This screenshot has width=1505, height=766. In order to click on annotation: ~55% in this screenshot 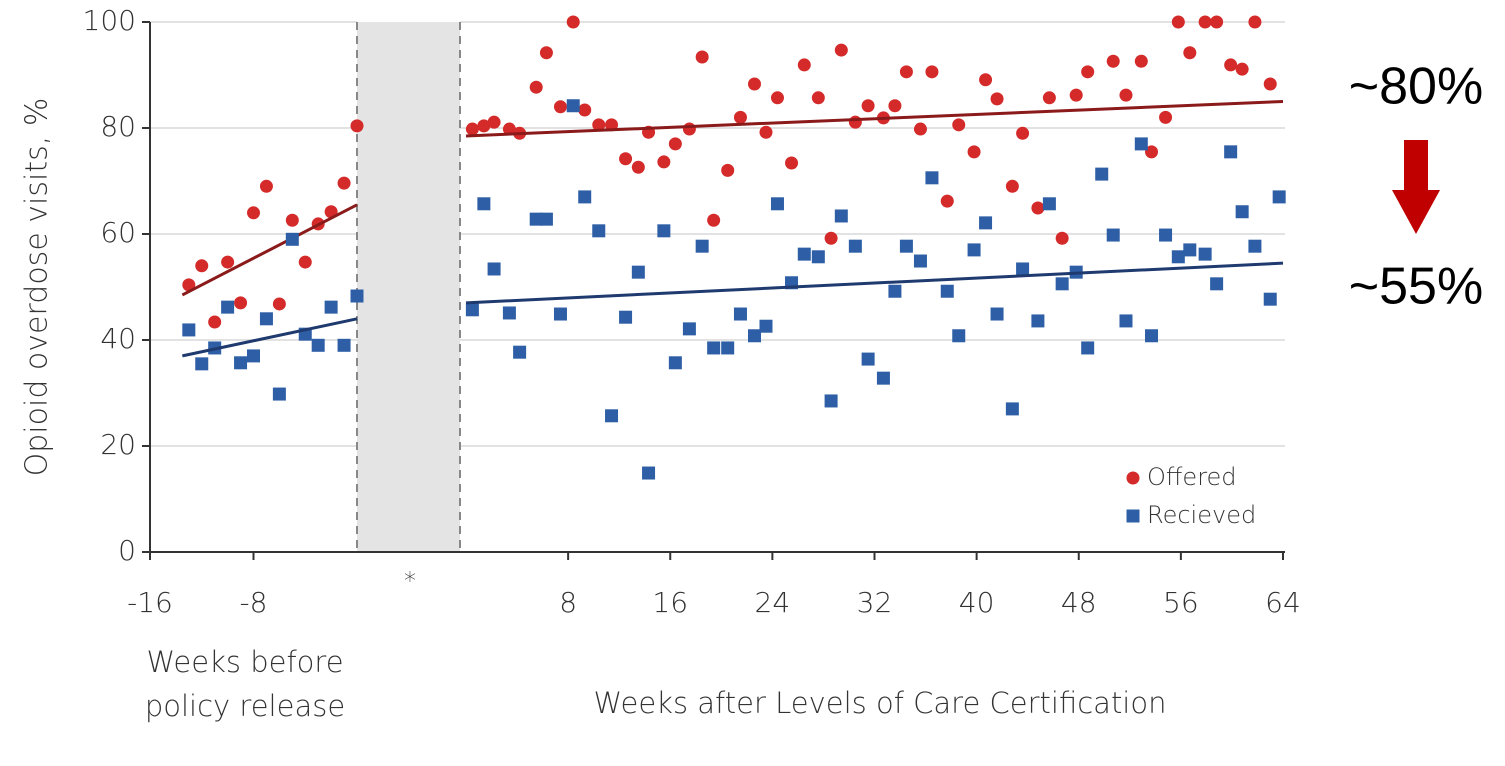, I will do `click(1416, 287)`.